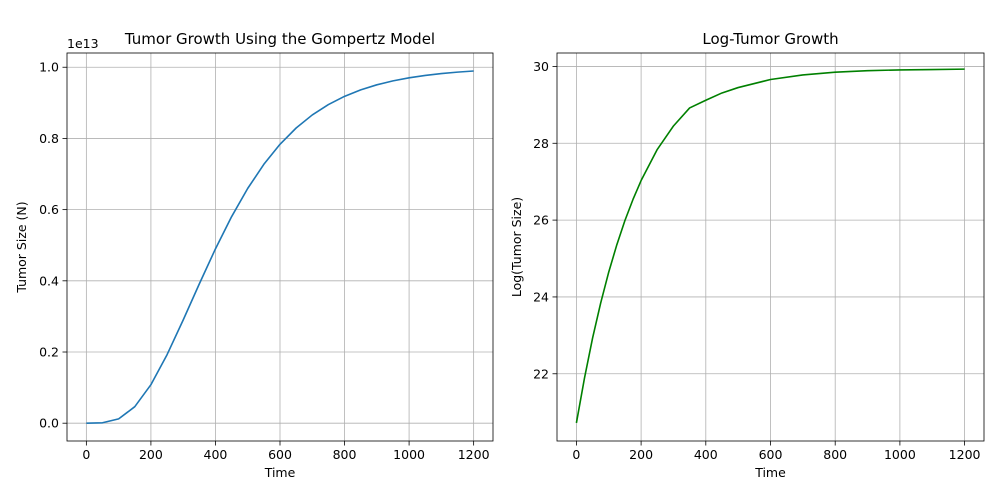  What do you see at coordinates (516, 247) in the screenshot?
I see `right-chart-y-axis-label: Log(Tumor Size)` at bounding box center [516, 247].